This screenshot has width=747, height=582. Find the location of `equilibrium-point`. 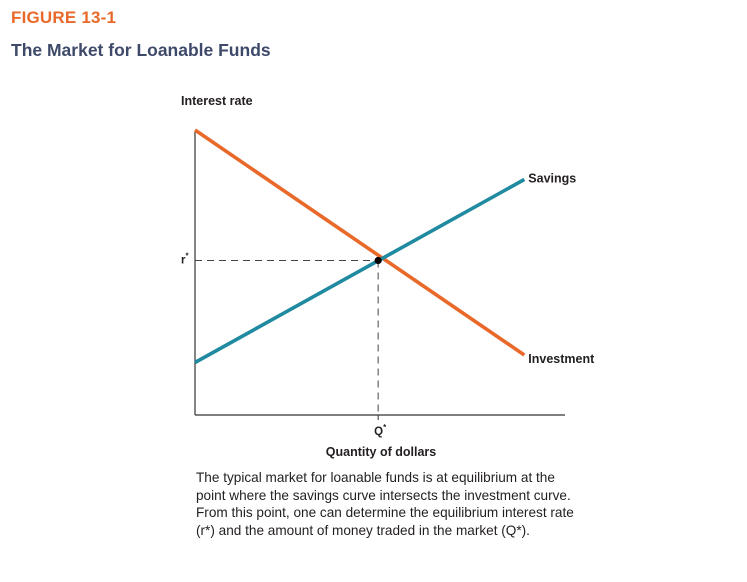

equilibrium-point is located at coordinates (378, 260).